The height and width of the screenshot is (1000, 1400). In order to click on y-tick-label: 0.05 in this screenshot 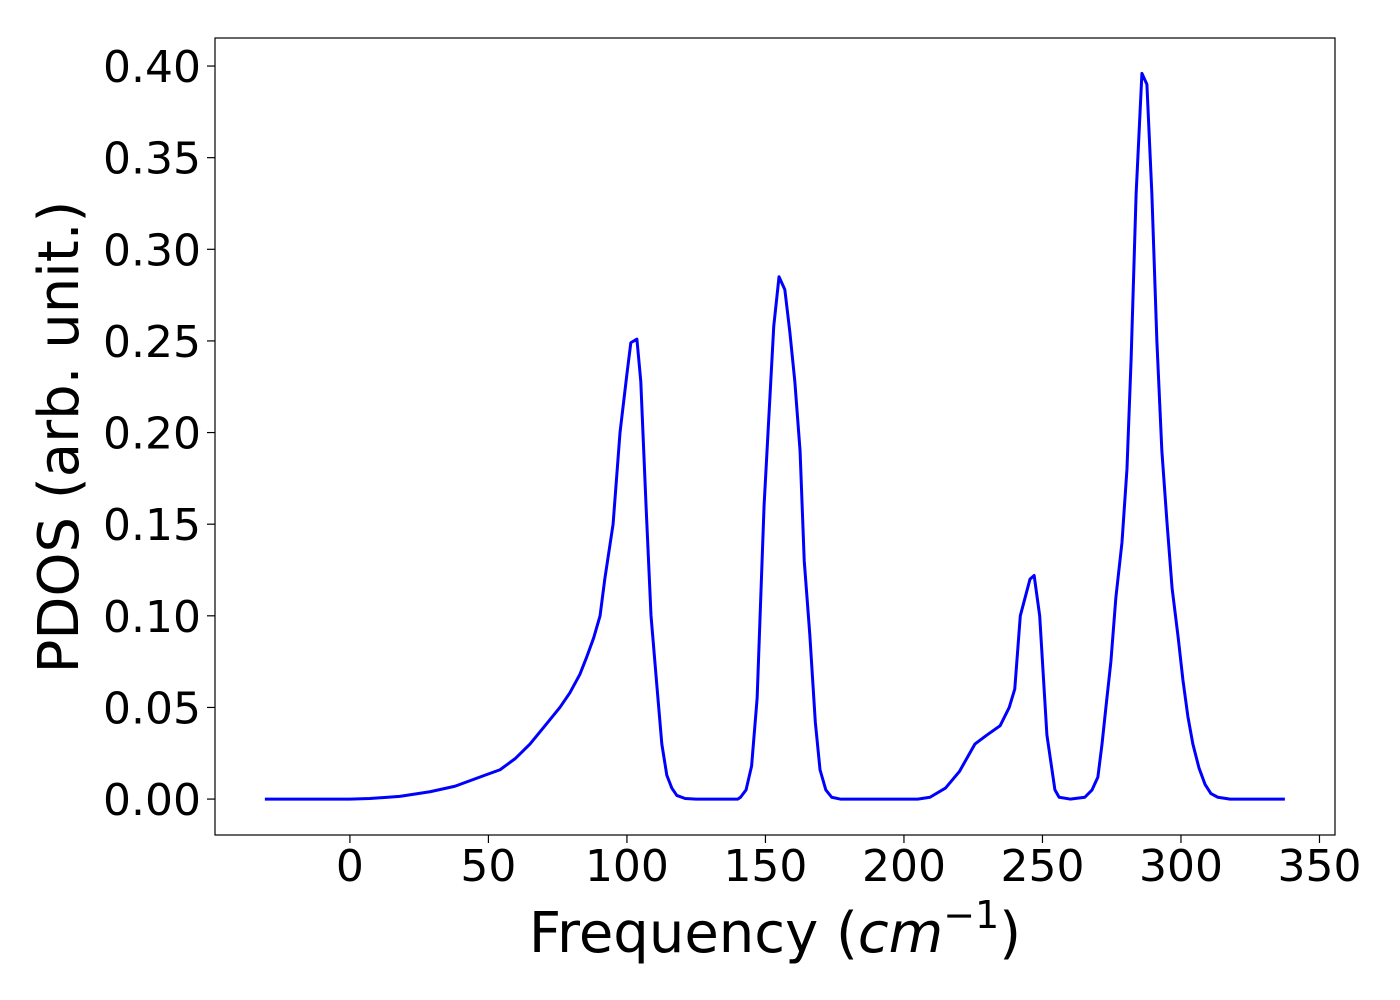, I will do `click(152, 708)`.